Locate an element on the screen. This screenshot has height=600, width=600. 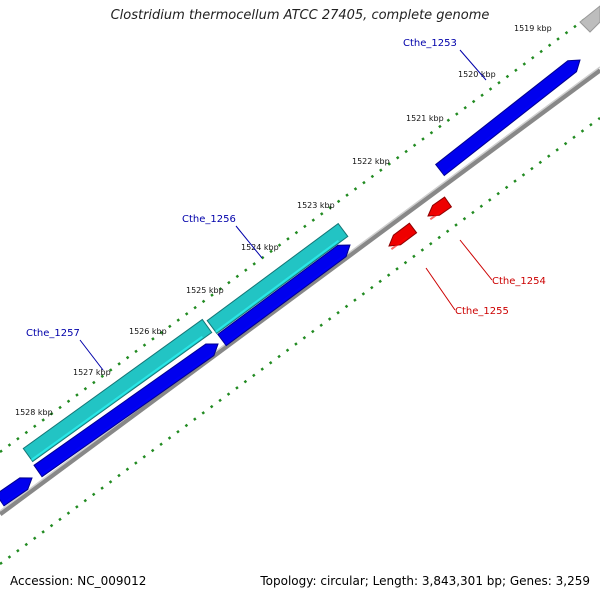
tick-label: 1525 kbp is located at coordinates (205, 290).